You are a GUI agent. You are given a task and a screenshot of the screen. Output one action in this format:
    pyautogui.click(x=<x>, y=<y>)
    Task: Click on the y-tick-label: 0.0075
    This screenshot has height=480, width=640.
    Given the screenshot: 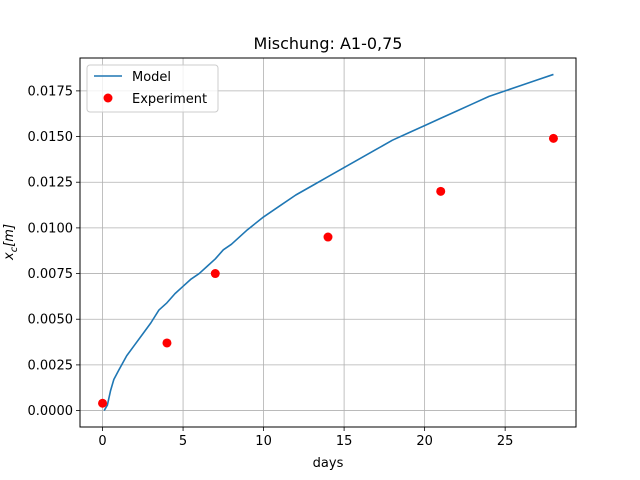 What is the action you would take?
    pyautogui.click(x=51, y=274)
    